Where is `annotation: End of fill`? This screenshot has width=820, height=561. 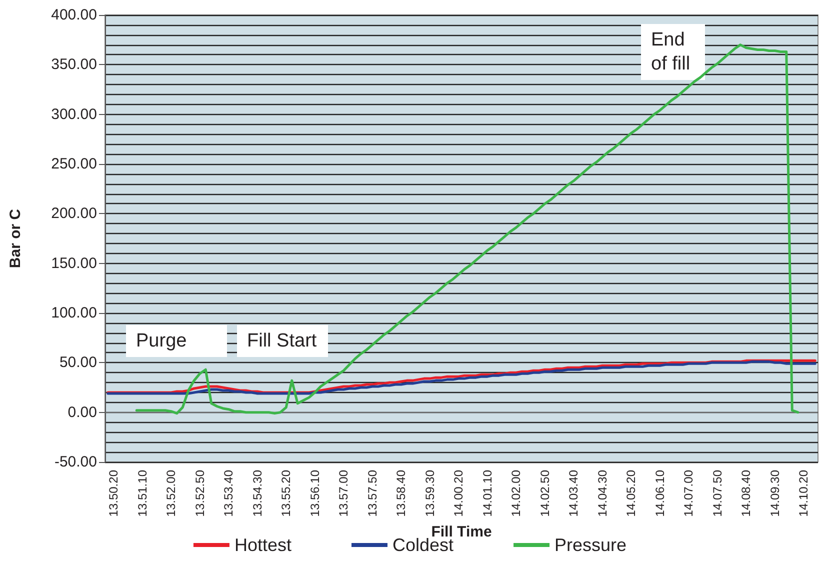 annotation: End of fill is located at coordinates (670, 52).